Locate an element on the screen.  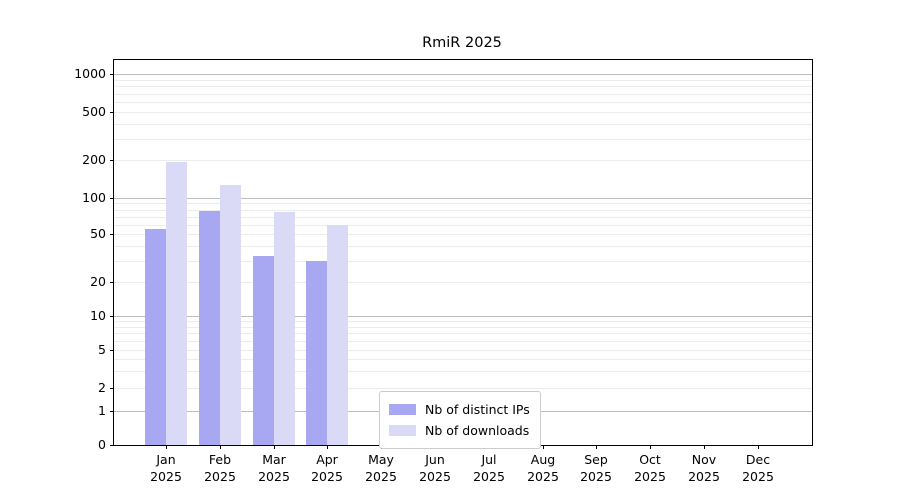
y-tick-label: 50 is located at coordinates (98, 233).